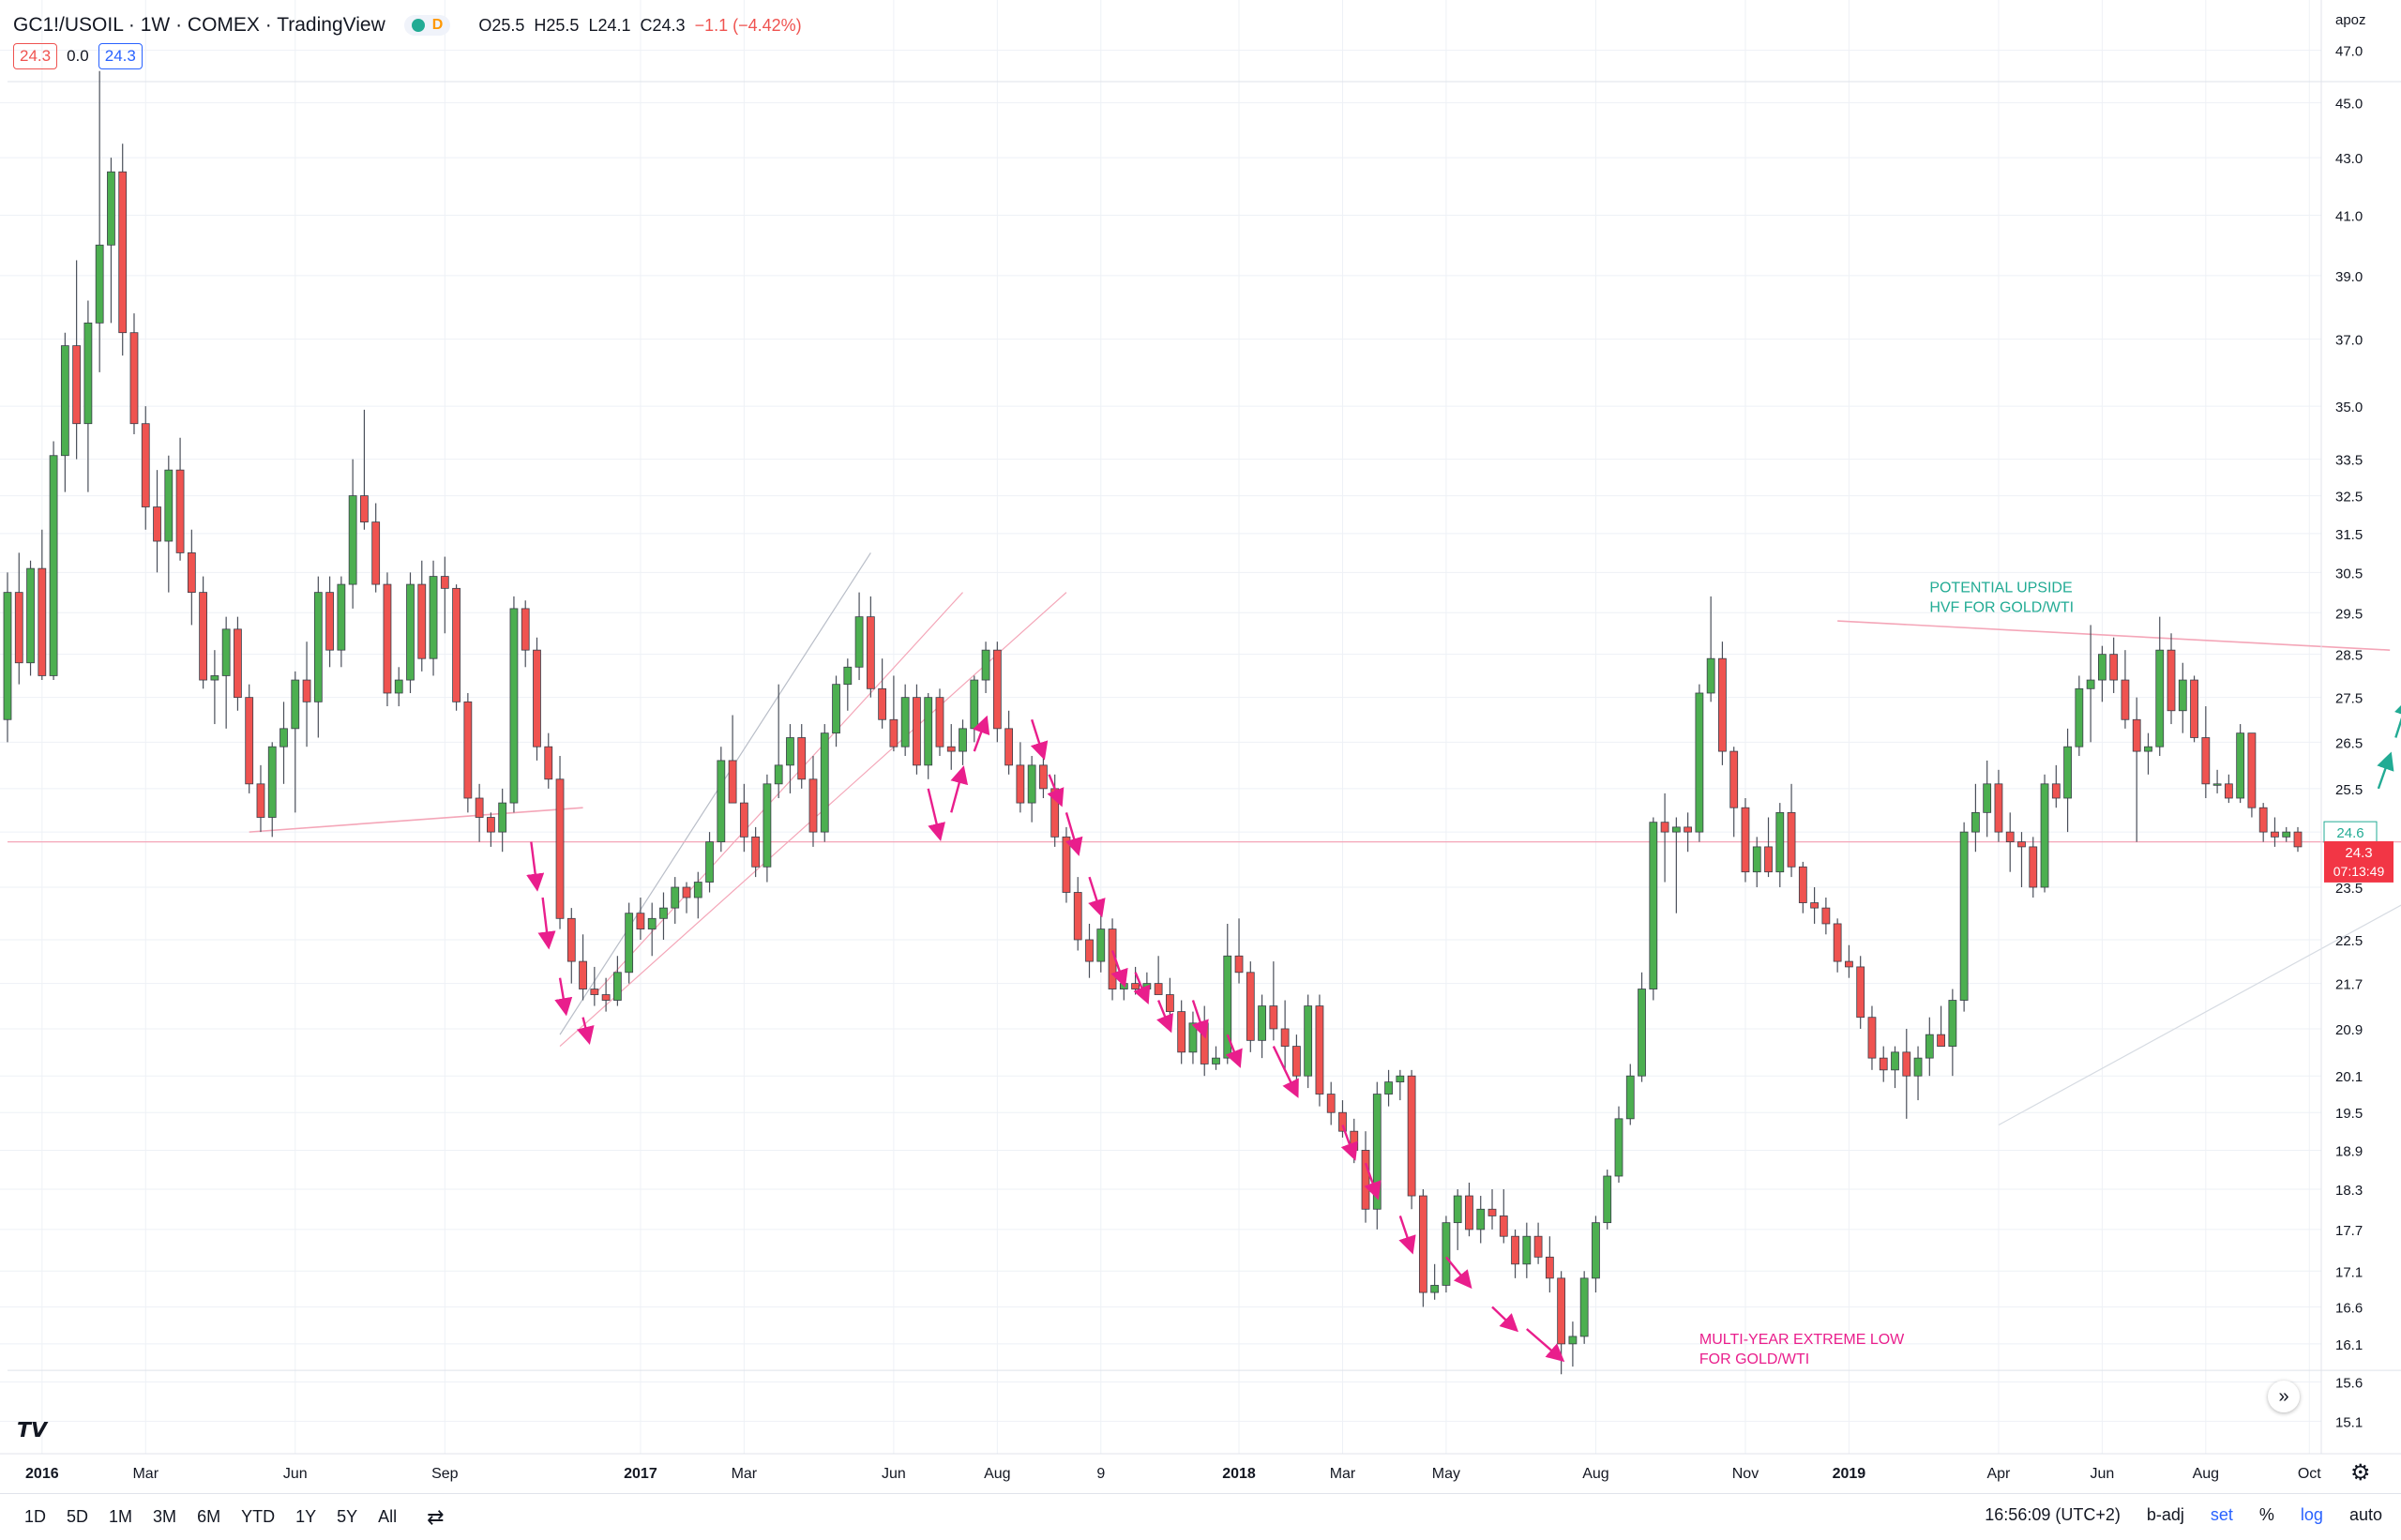 The height and width of the screenshot is (1540, 2401). I want to click on timeframe-1y: 1Y, so click(306, 1516).